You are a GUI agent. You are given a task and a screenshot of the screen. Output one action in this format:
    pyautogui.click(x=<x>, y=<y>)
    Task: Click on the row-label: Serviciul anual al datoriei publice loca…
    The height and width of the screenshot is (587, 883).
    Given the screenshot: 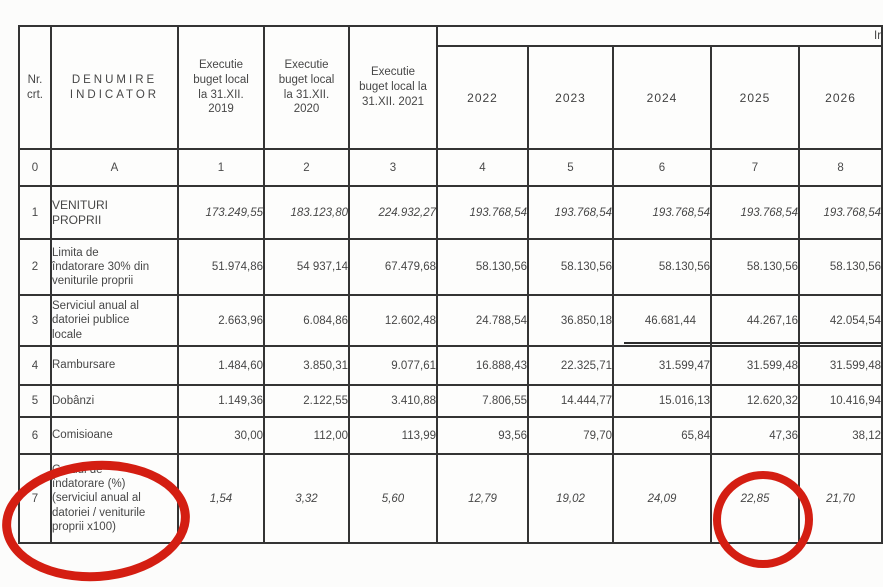 What is the action you would take?
    pyautogui.click(x=114, y=320)
    